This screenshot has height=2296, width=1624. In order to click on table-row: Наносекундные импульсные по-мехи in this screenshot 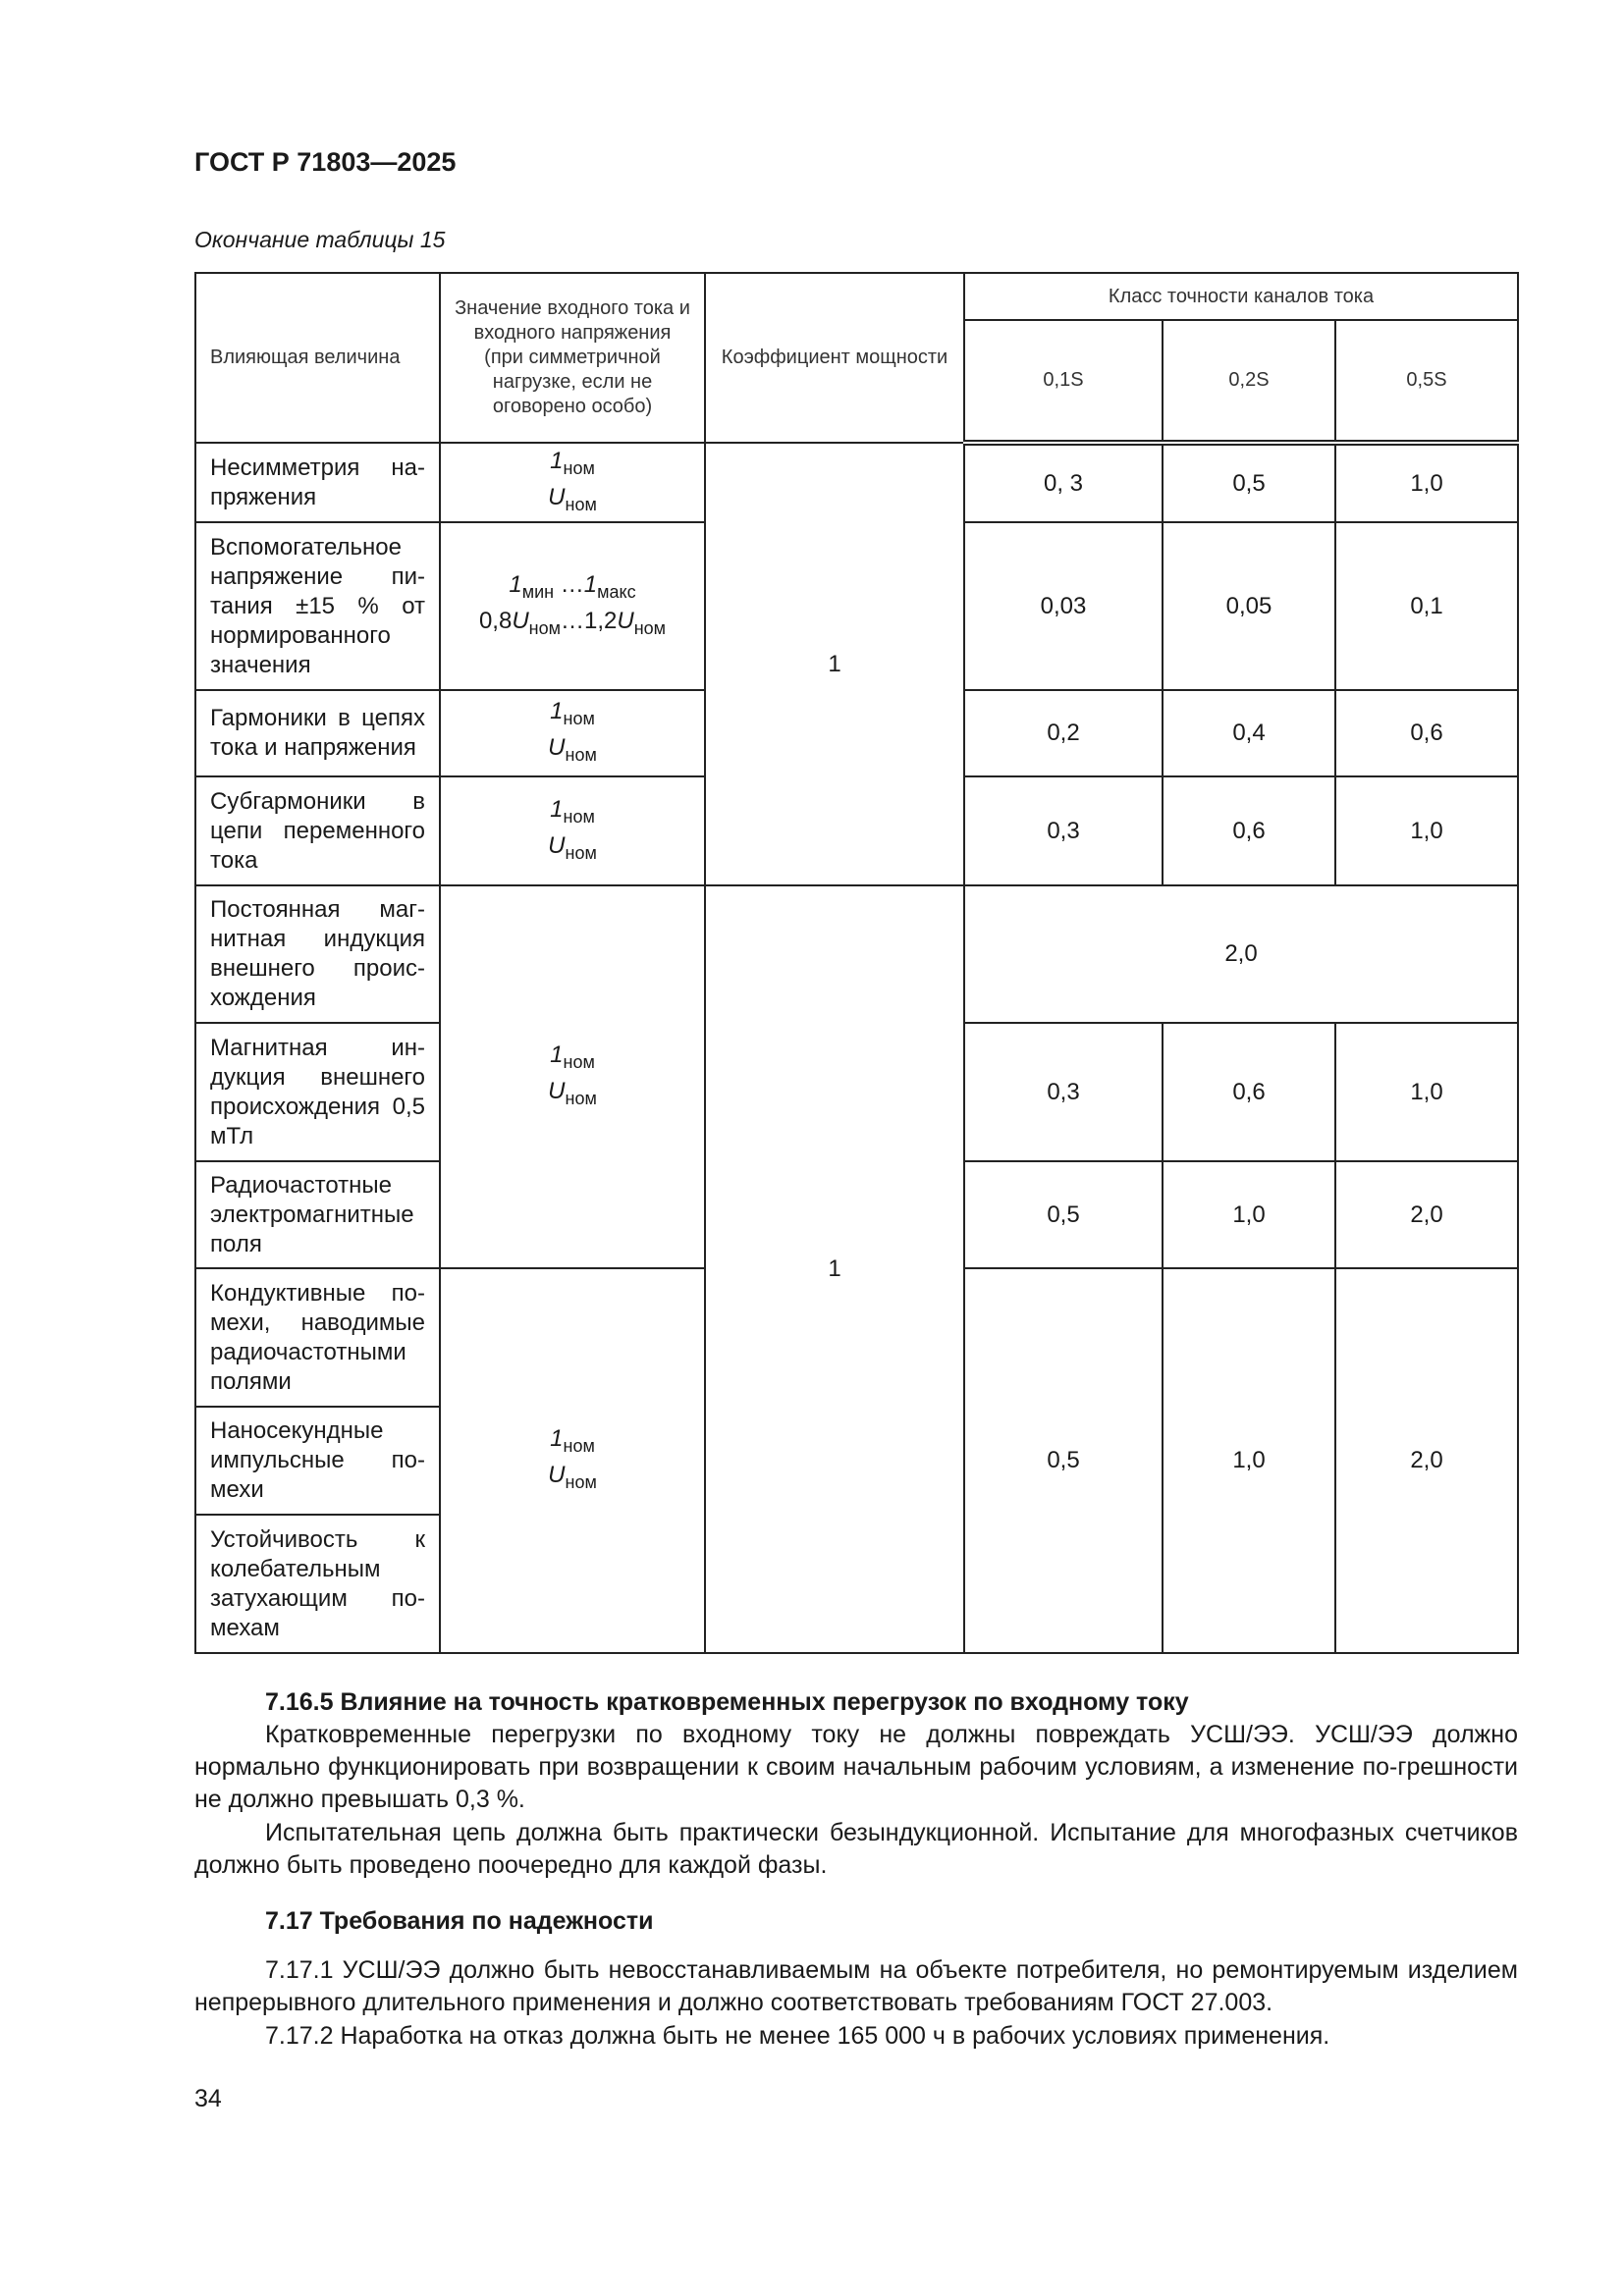, I will do `click(856, 1461)`.